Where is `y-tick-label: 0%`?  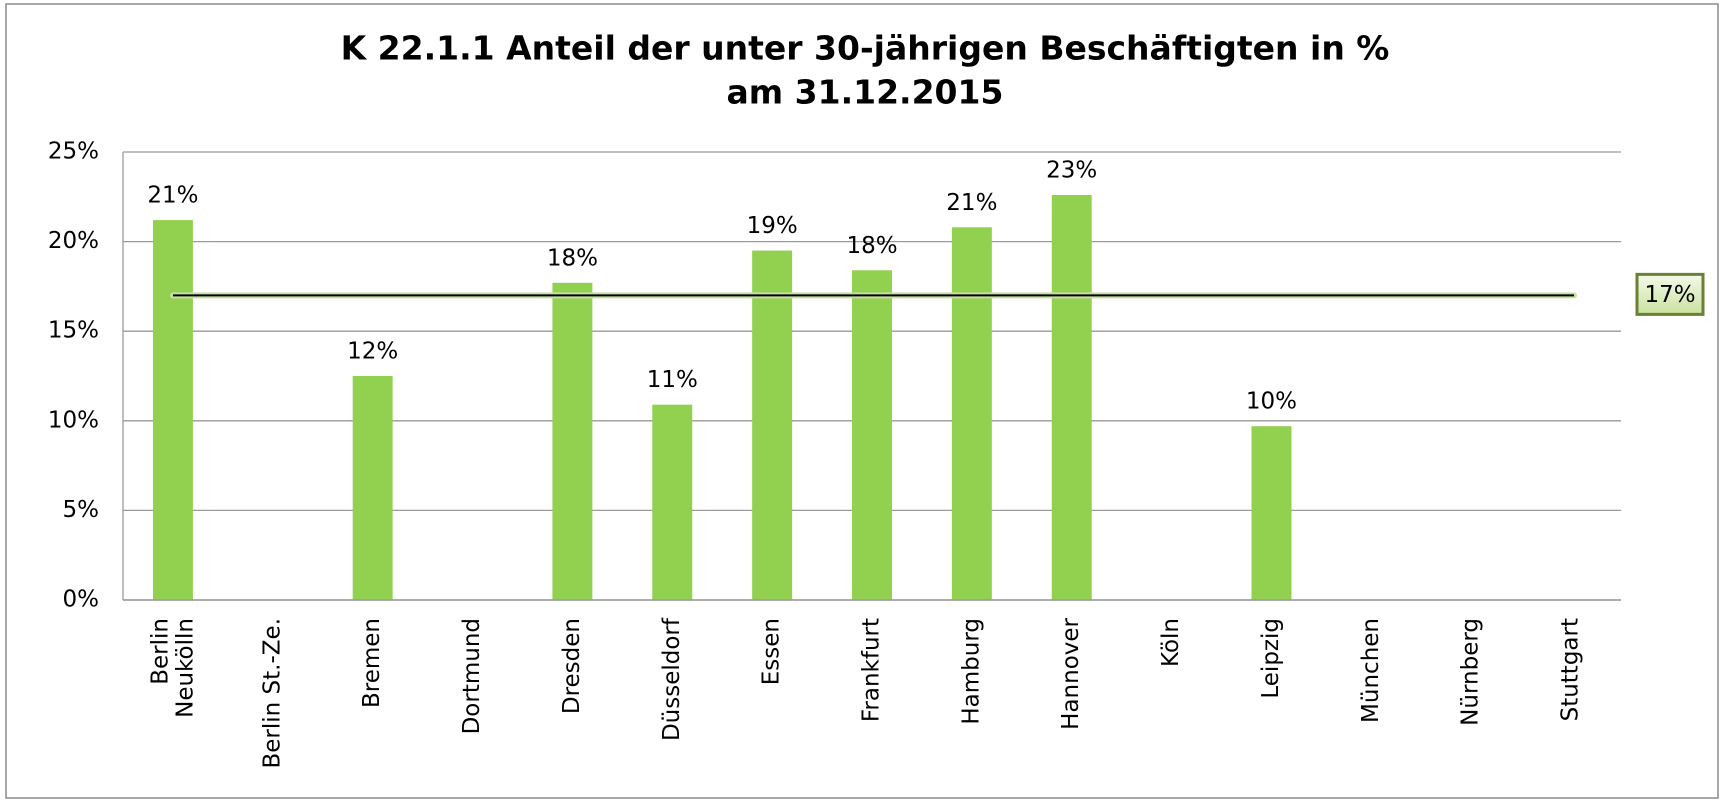
y-tick-label: 0% is located at coordinates (81, 600).